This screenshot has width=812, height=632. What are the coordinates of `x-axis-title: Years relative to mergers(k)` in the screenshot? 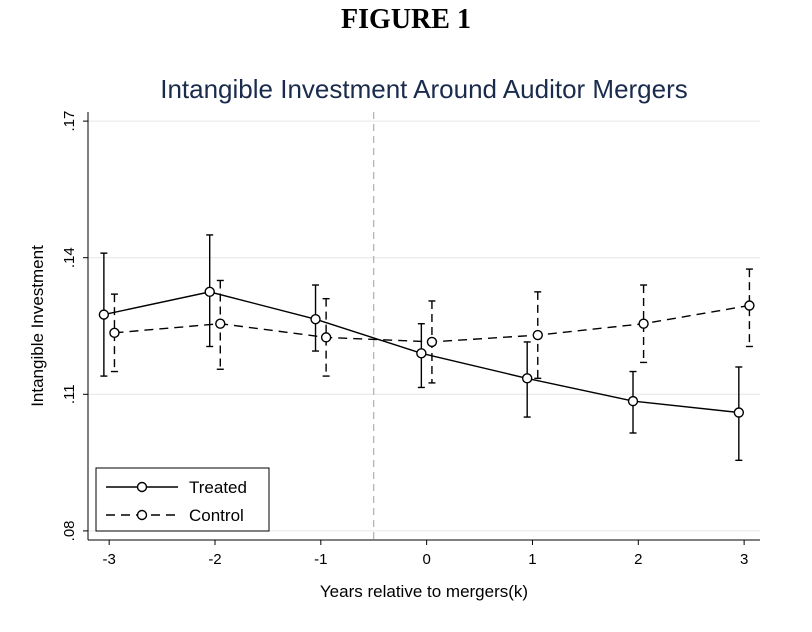 It's located at (424, 591).